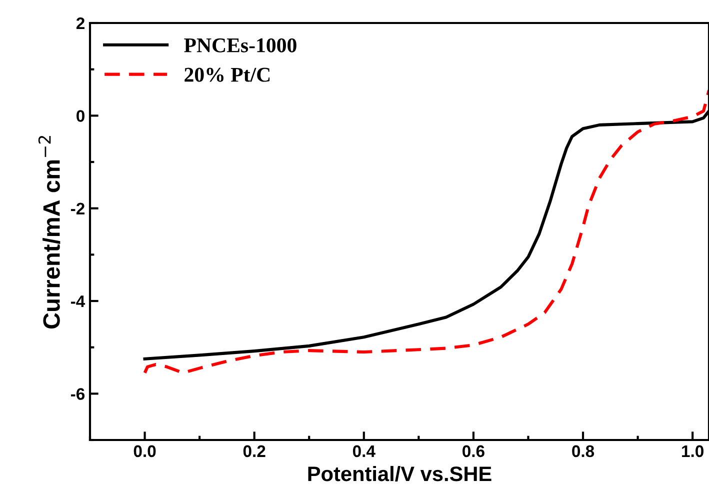 The height and width of the screenshot is (493, 709). I want to click on legend-label: 20% Pt/C, so click(227, 75).